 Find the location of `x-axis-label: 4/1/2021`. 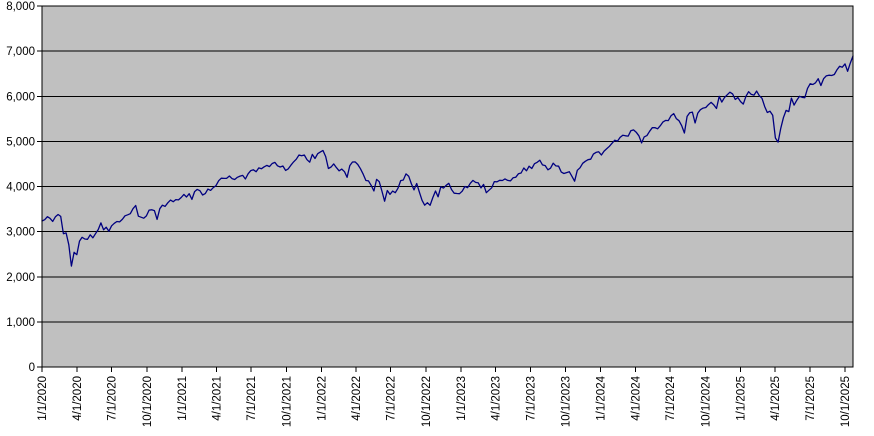

x-axis-label: 4/1/2021 is located at coordinates (217, 398).